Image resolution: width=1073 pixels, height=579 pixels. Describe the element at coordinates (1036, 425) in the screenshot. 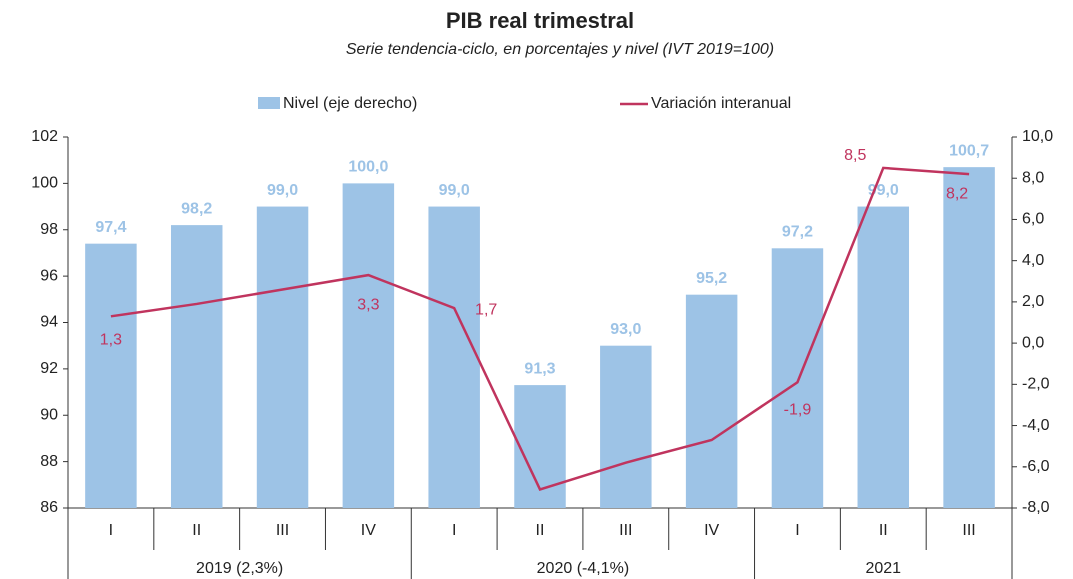

I see `y2-tick-label: -4,0` at that location.